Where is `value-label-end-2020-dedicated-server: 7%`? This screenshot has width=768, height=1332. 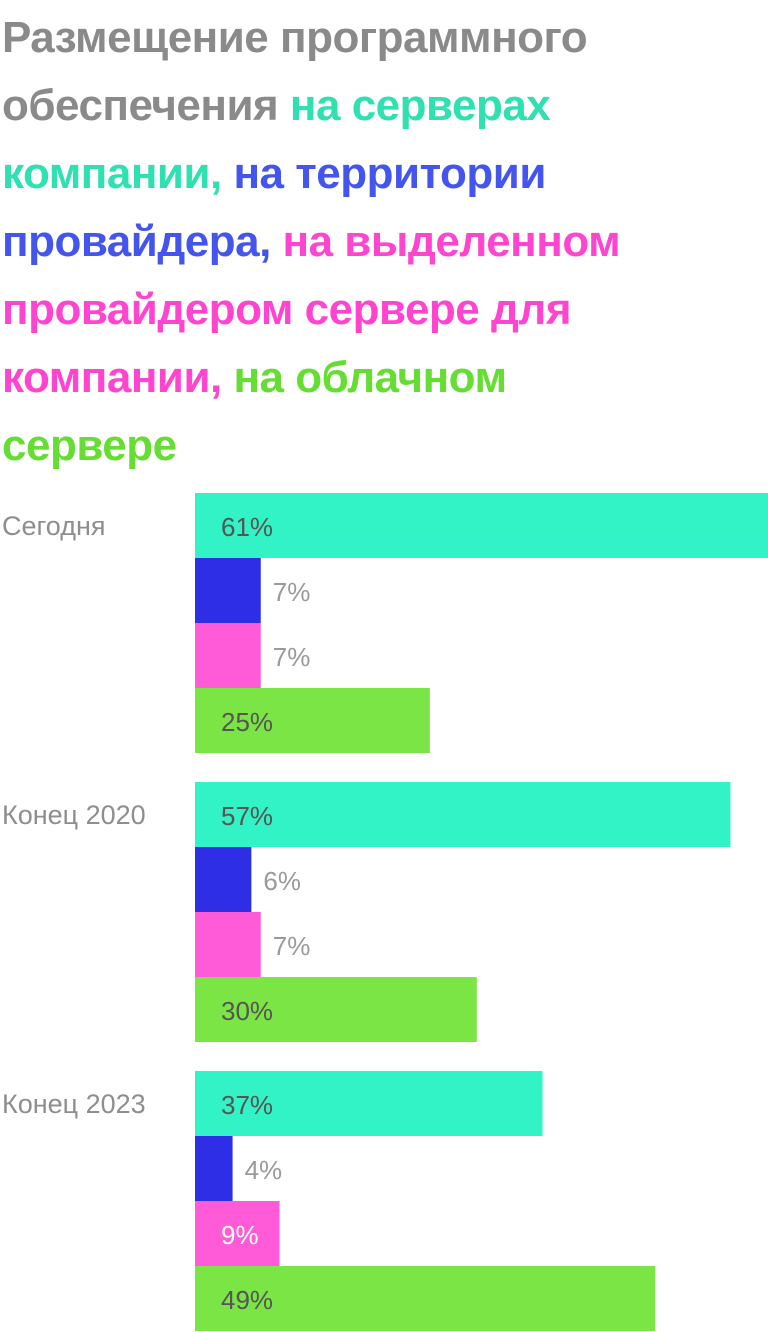 value-label-end-2020-dedicated-server: 7% is located at coordinates (292, 946).